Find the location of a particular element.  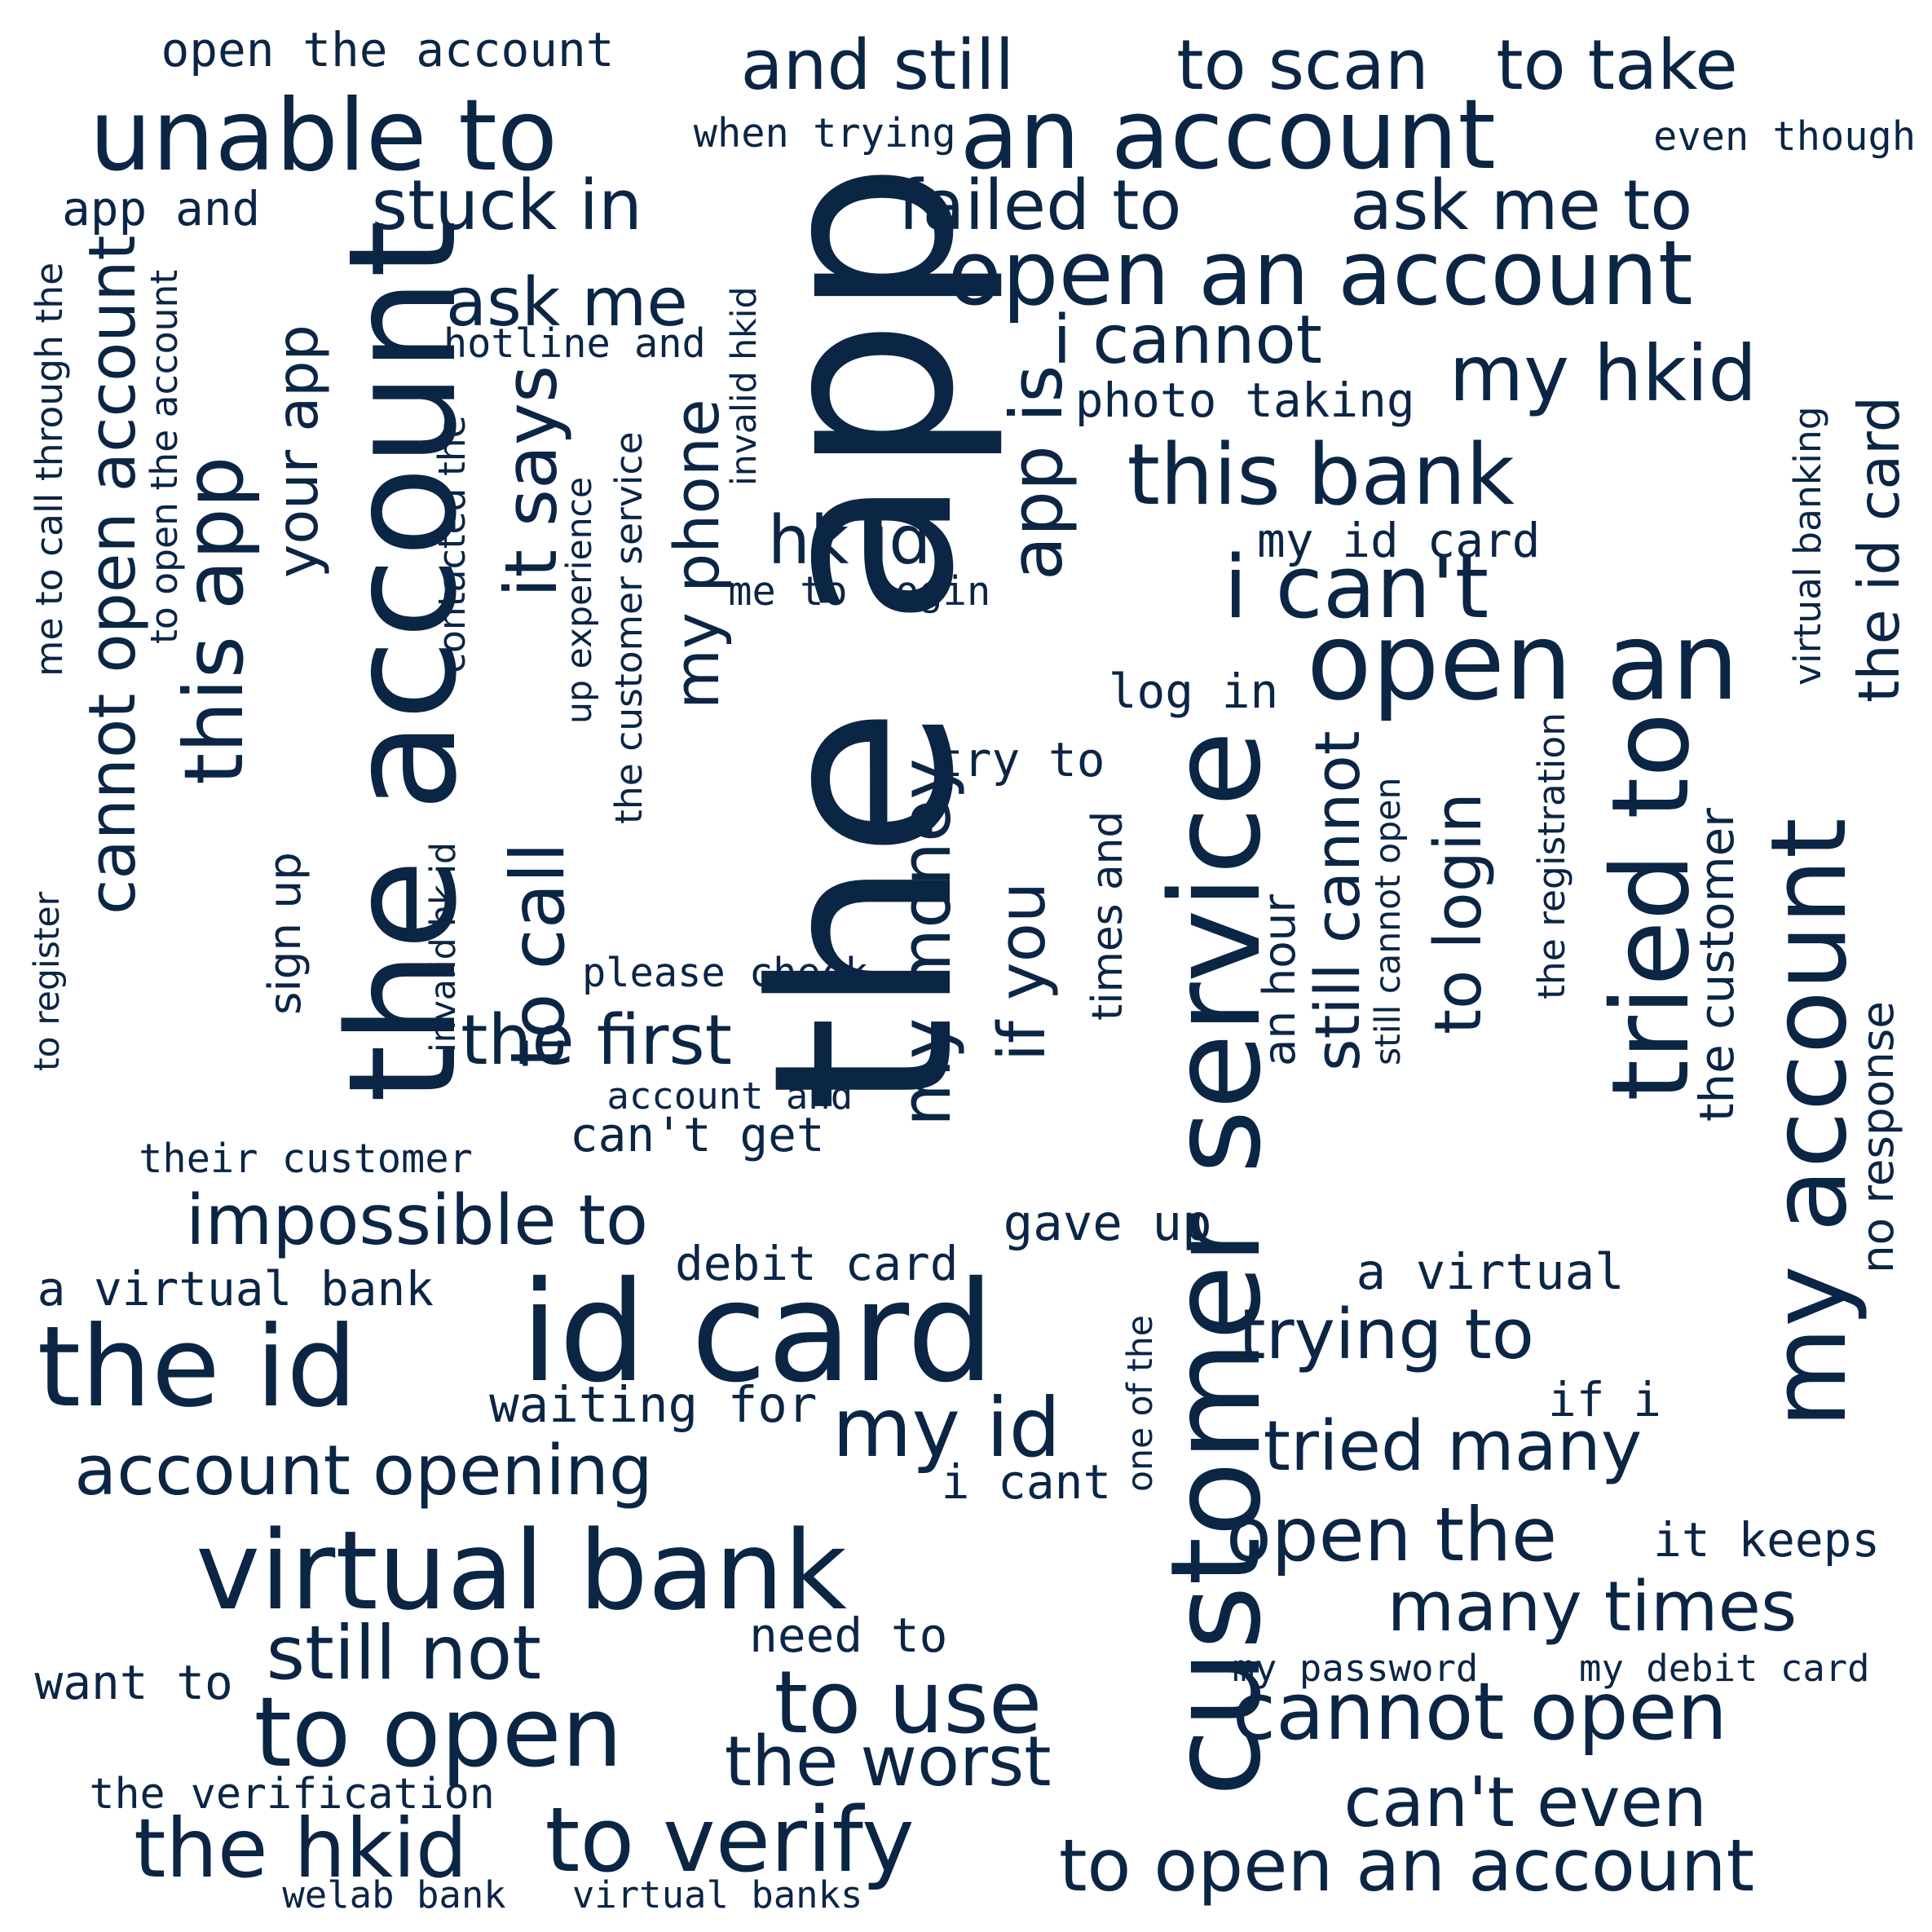

word-the-first: the first is located at coordinates (596, 1040).